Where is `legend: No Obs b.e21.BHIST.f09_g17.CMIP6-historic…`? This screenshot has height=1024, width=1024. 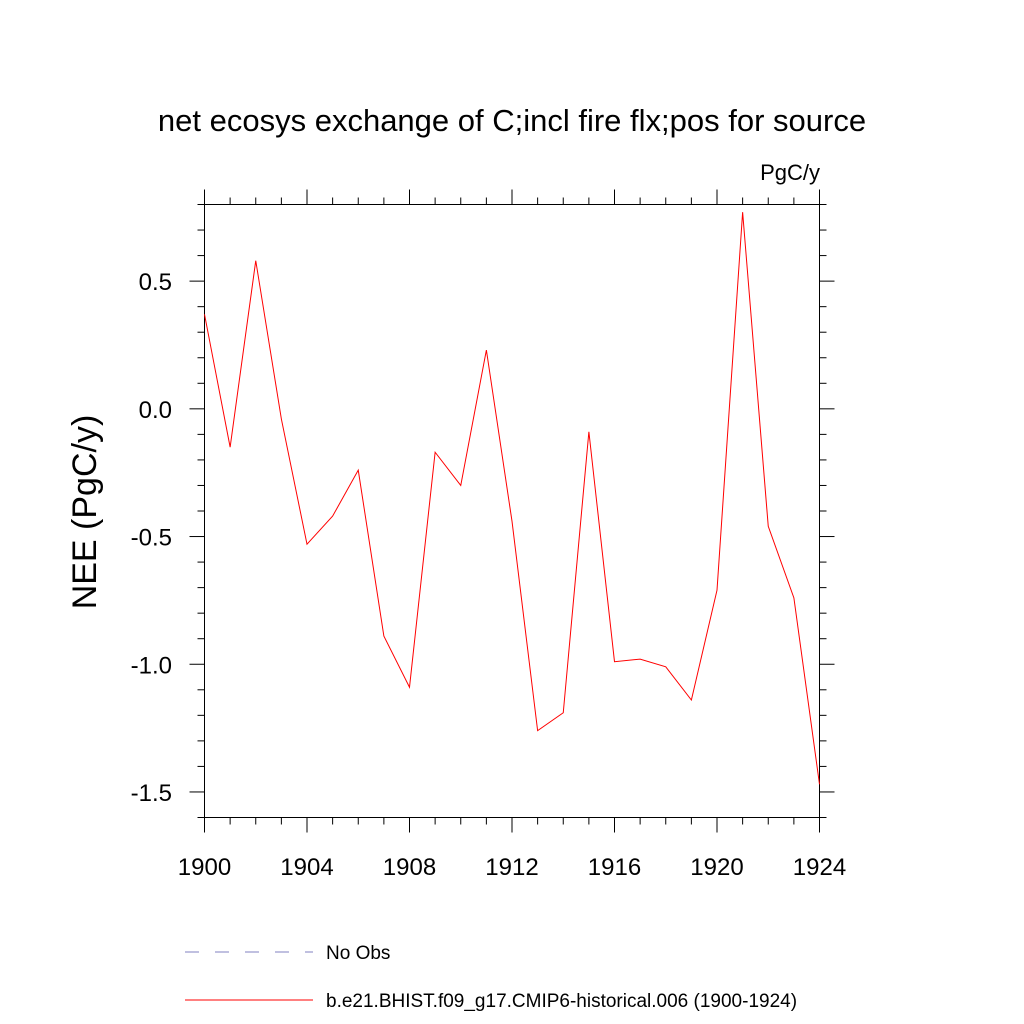
legend: No Obs b.e21.BHIST.f09_g17.CMIP6-historic… is located at coordinates (491, 977).